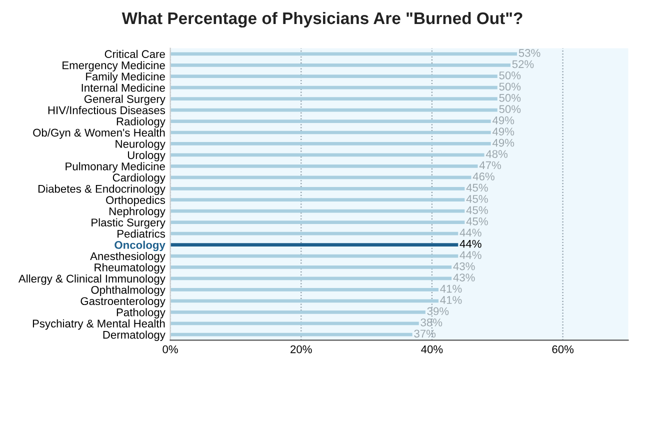 This screenshot has width=645, height=439. I want to click on y-tick-label: HIV/Infectious Diseases, so click(107, 110).